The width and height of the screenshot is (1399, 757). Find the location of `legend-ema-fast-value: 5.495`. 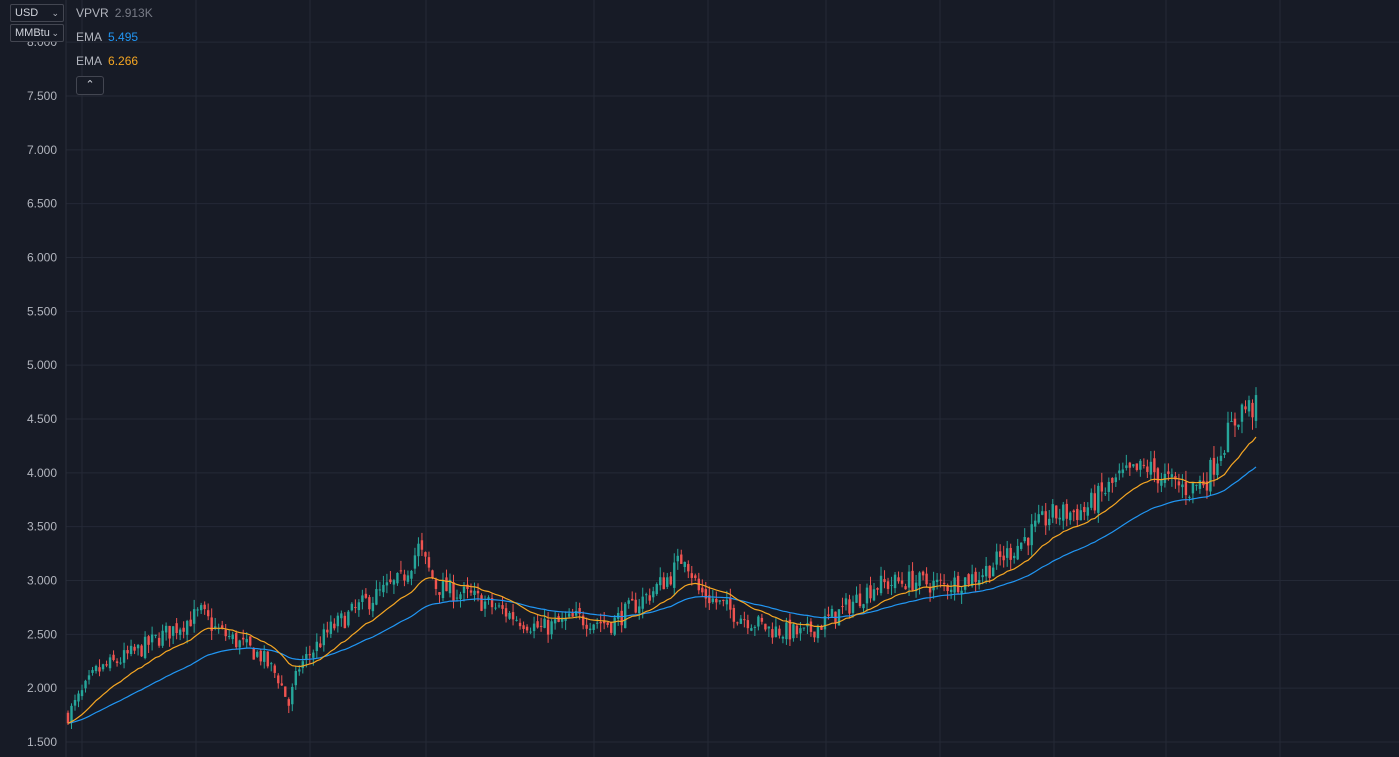

legend-ema-fast-value: 5.495 is located at coordinates (123, 37).